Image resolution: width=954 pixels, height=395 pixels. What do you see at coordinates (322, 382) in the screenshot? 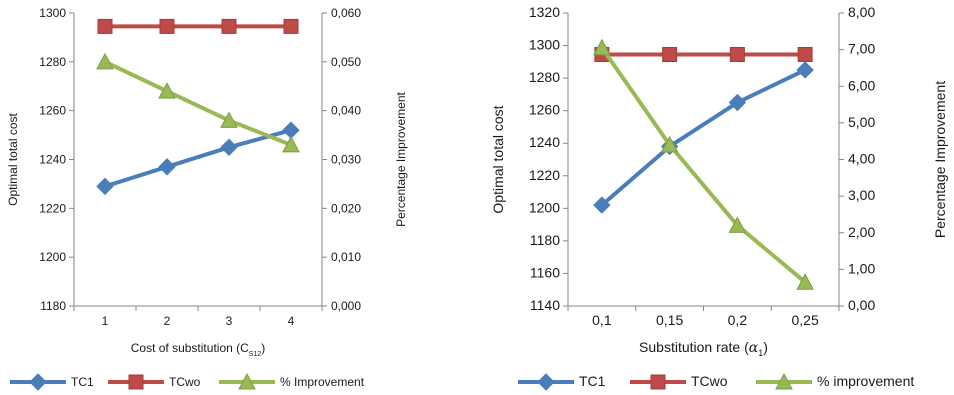
I see `legend-label-improvement: % Improvement` at bounding box center [322, 382].